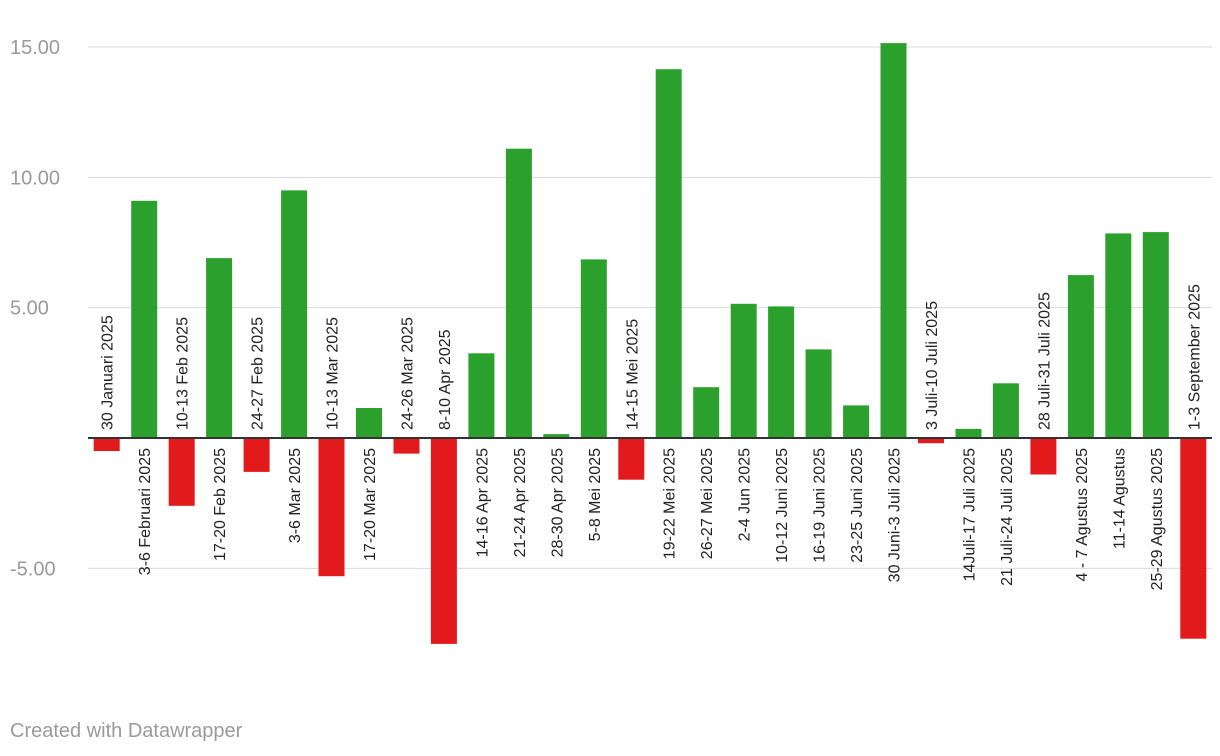 The width and height of the screenshot is (1220, 756). I want to click on category-label: 3 Juli-10 Juli 2025, so click(932, 365).